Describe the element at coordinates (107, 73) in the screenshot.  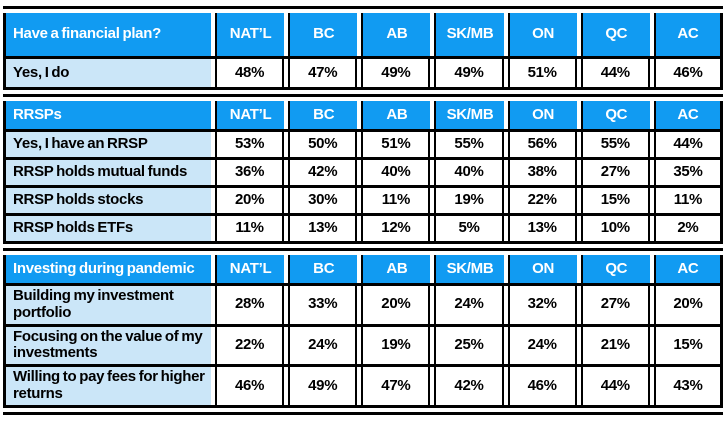
I see `row-label: Yes, I do` at that location.